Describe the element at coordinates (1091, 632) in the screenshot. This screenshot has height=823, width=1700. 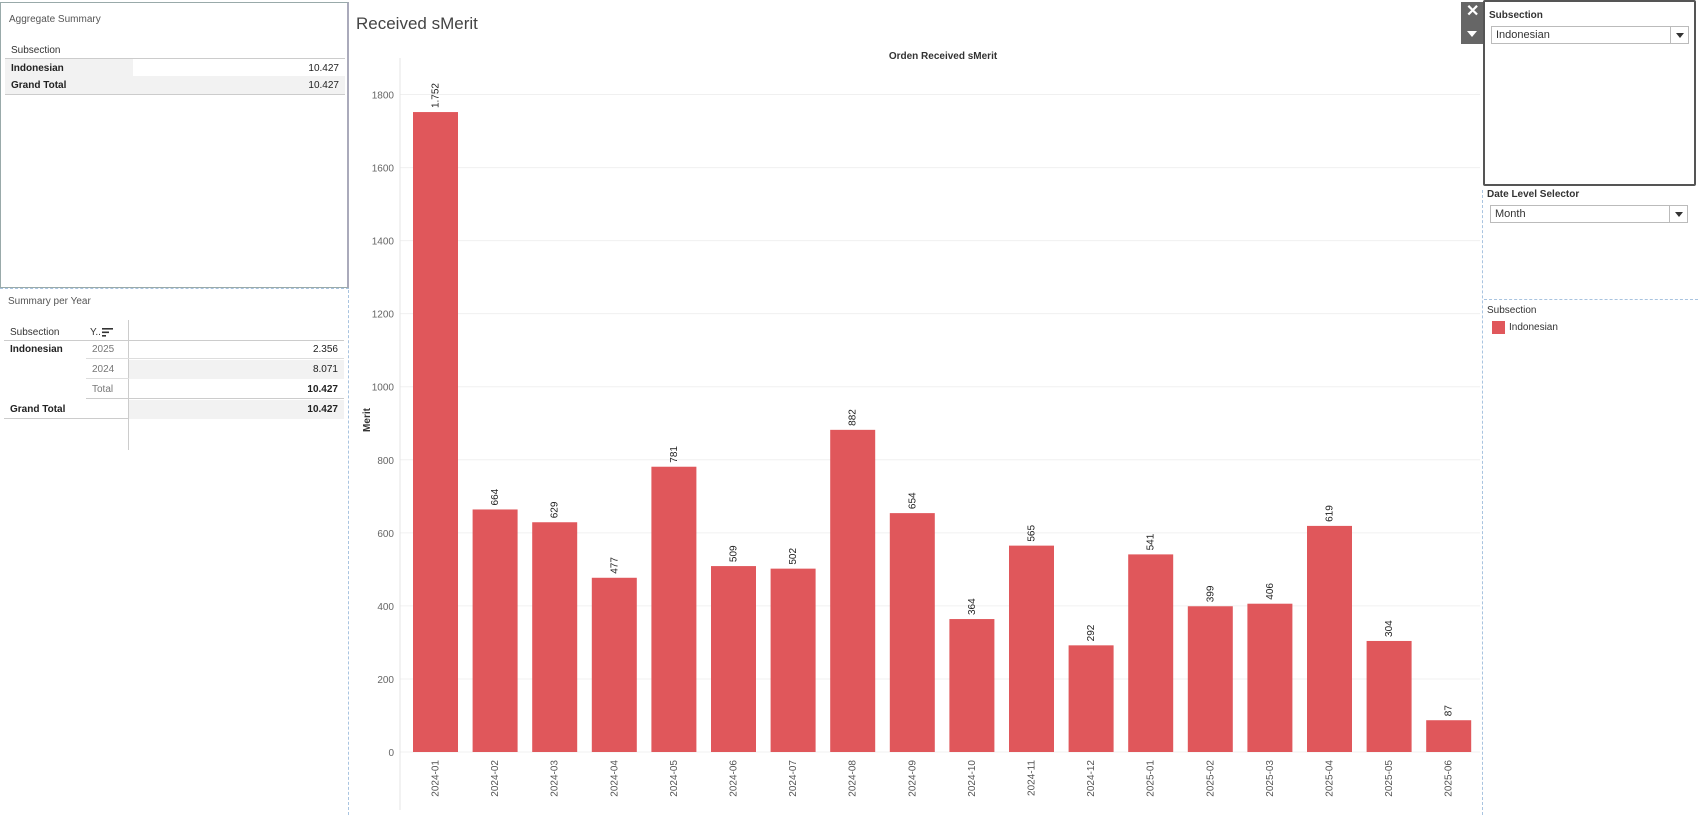
I see `bar-value-label: 292` at that location.